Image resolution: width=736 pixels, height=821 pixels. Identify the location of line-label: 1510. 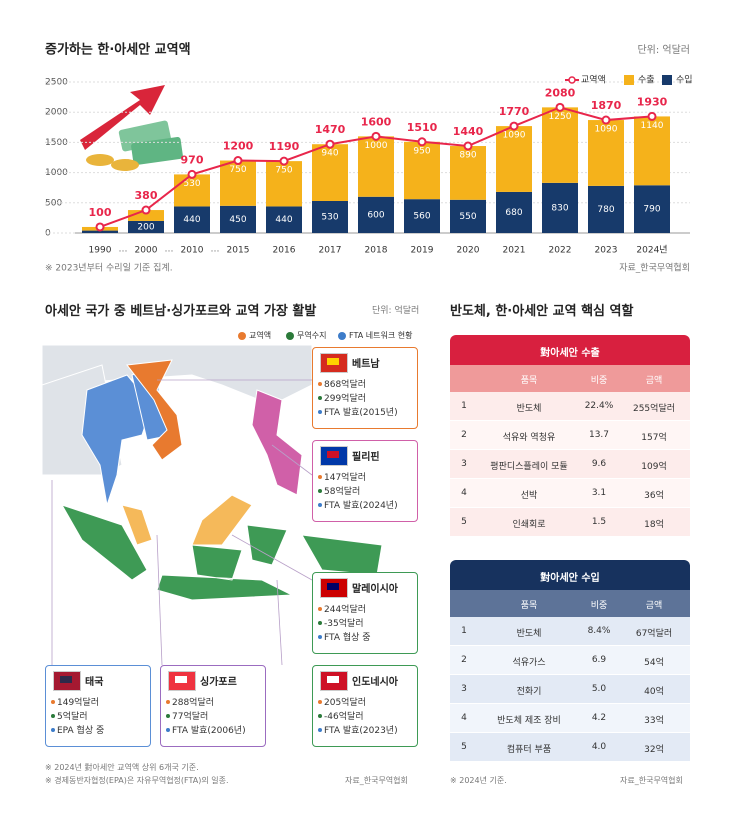
(422, 127).